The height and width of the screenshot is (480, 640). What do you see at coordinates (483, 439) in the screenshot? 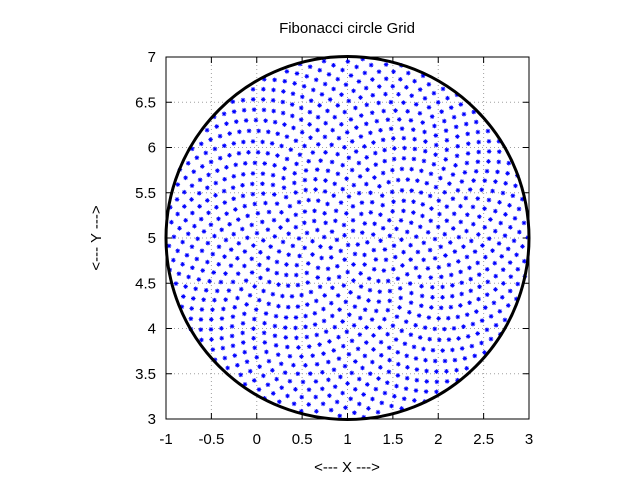
I see `x-tick-label: 2.5` at bounding box center [483, 439].